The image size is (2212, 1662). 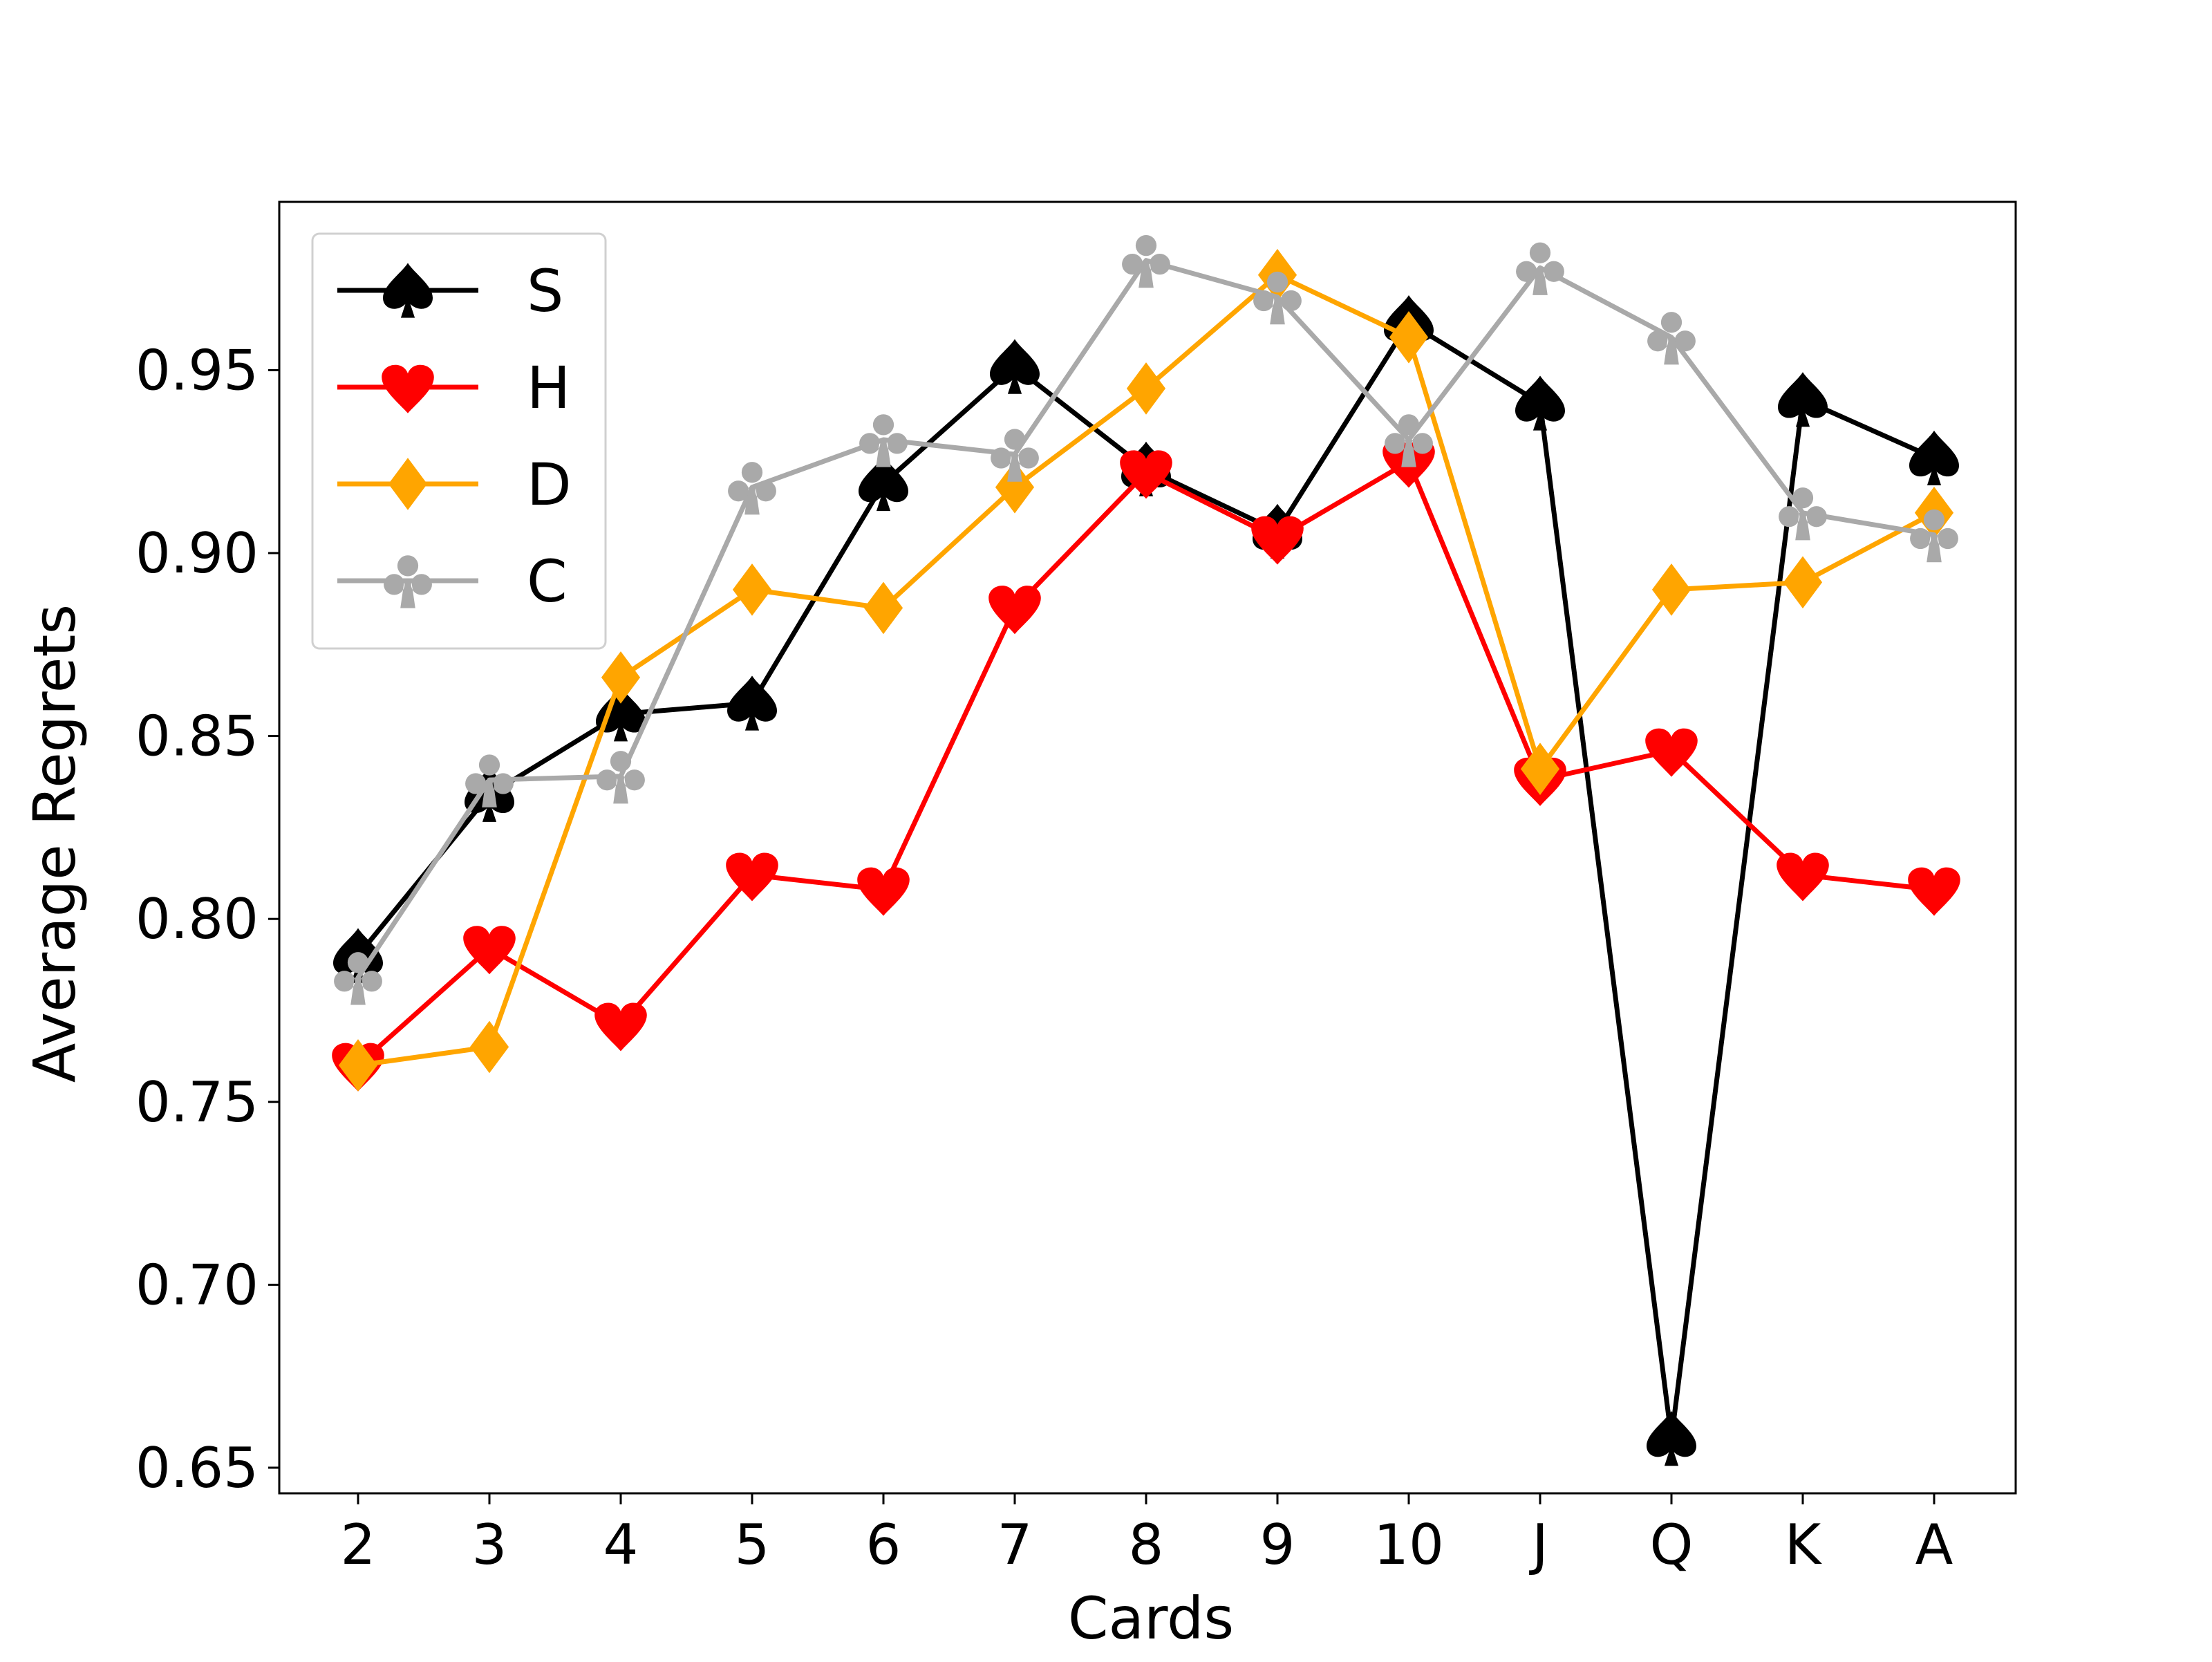 What do you see at coordinates (1015, 1545) in the screenshot?
I see `x-tick-label: 7` at bounding box center [1015, 1545].